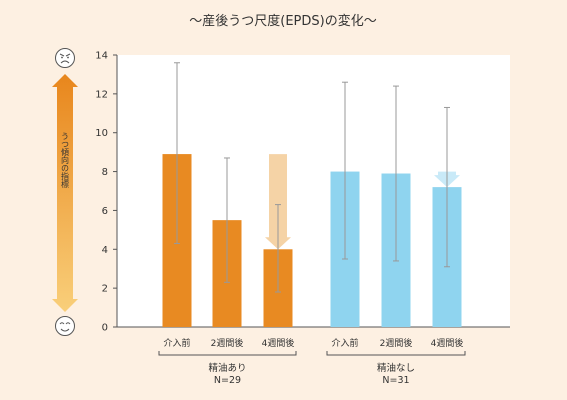 Image resolution: width=567 pixels, height=400 pixels. I want to click on group-label: 精油あり, so click(227, 368).